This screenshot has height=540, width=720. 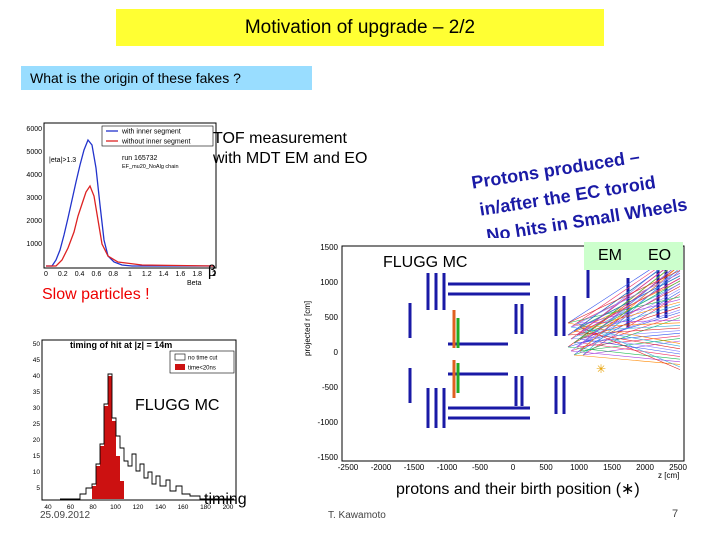 What do you see at coordinates (37, 408) in the screenshot?
I see `hist2-ytick: 30` at bounding box center [37, 408].